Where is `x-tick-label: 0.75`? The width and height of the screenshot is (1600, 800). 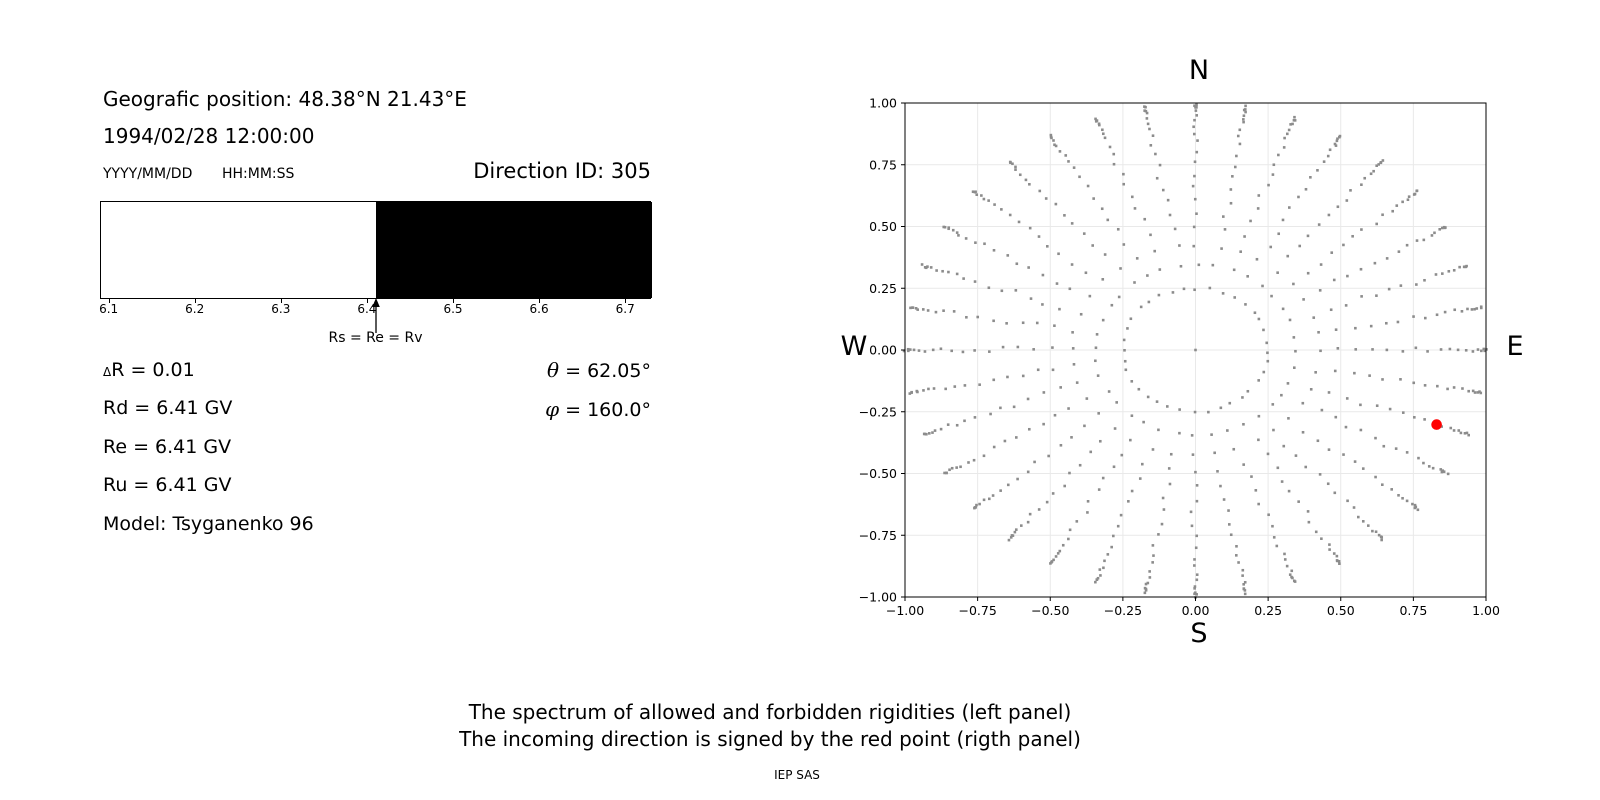 x-tick-label: 0.75 is located at coordinates (1413, 610).